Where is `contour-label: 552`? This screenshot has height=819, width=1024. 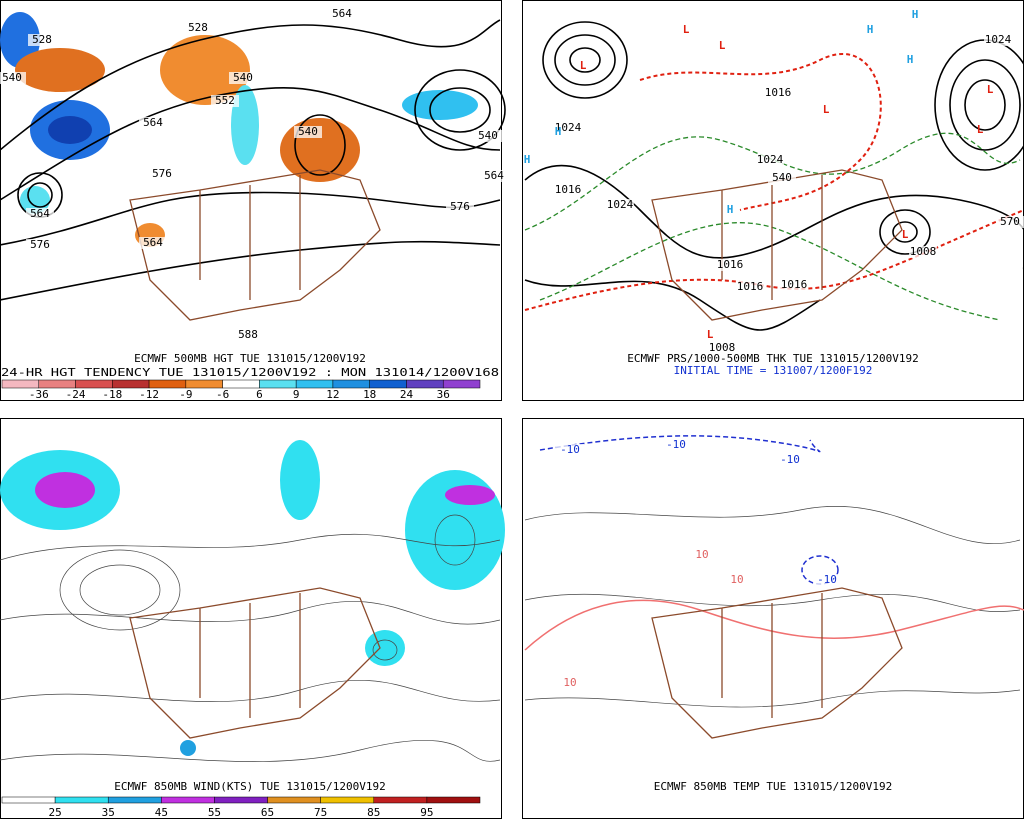 contour-label: 552 is located at coordinates (225, 100).